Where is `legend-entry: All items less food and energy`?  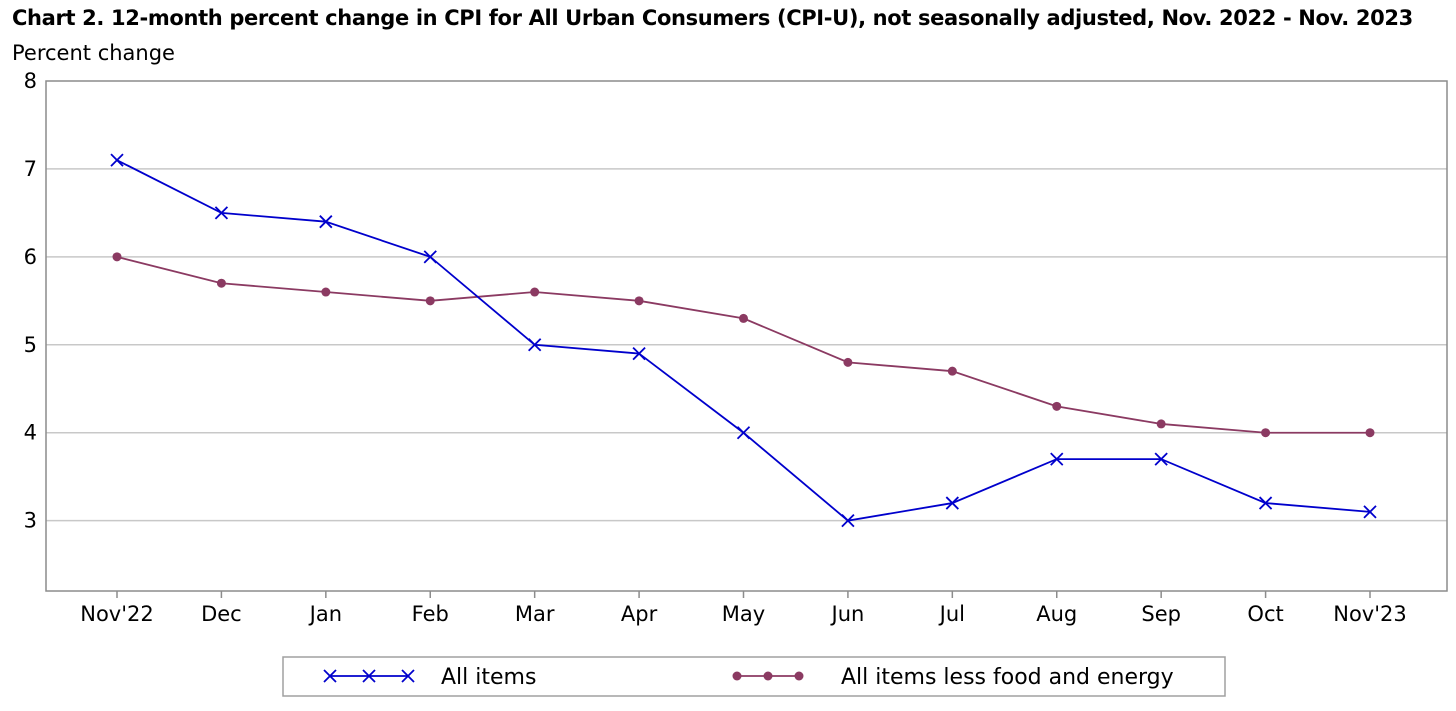 legend-entry: All items less food and energy is located at coordinates (953, 677).